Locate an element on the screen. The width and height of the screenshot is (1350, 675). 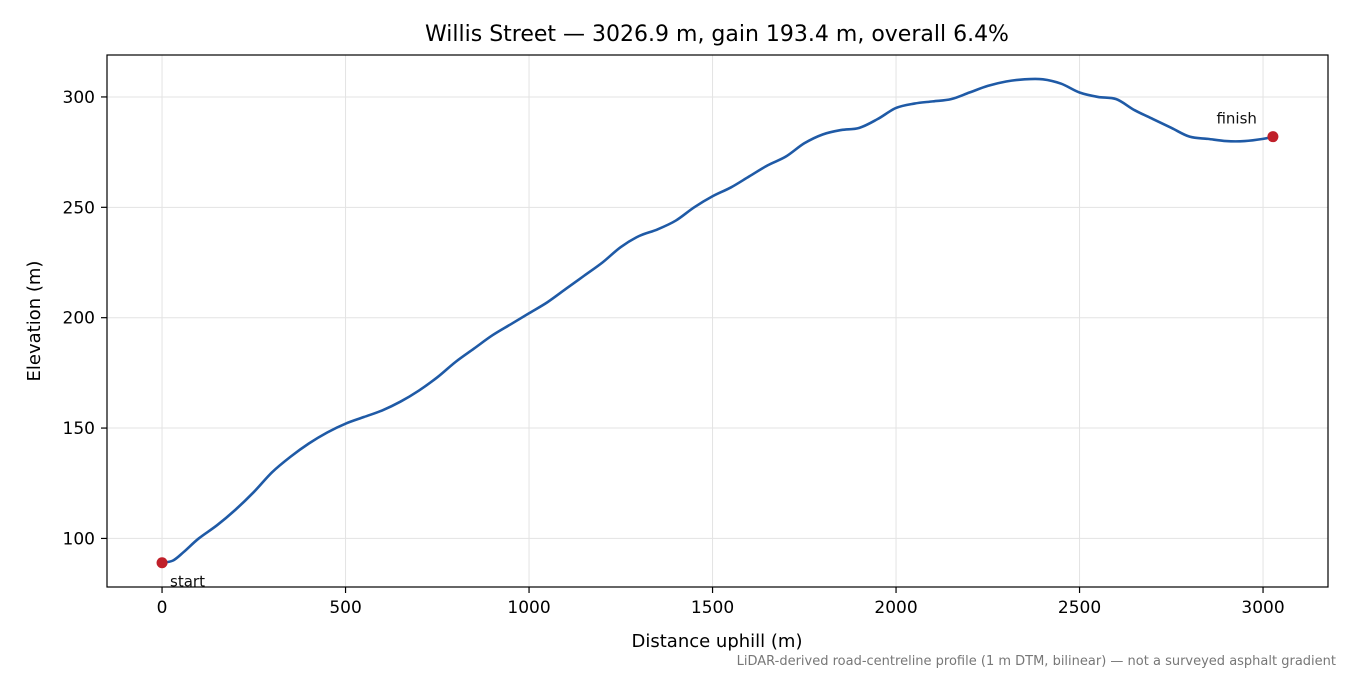
x-tick-label: 2000 is located at coordinates (895, 608).